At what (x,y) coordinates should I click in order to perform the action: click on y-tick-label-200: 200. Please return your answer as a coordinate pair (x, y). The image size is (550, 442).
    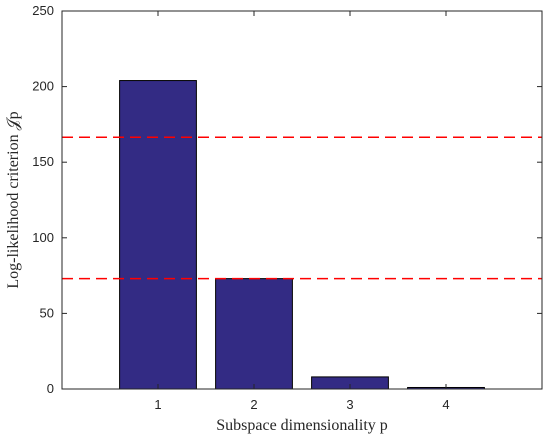
    Looking at the image, I should click on (43, 86).